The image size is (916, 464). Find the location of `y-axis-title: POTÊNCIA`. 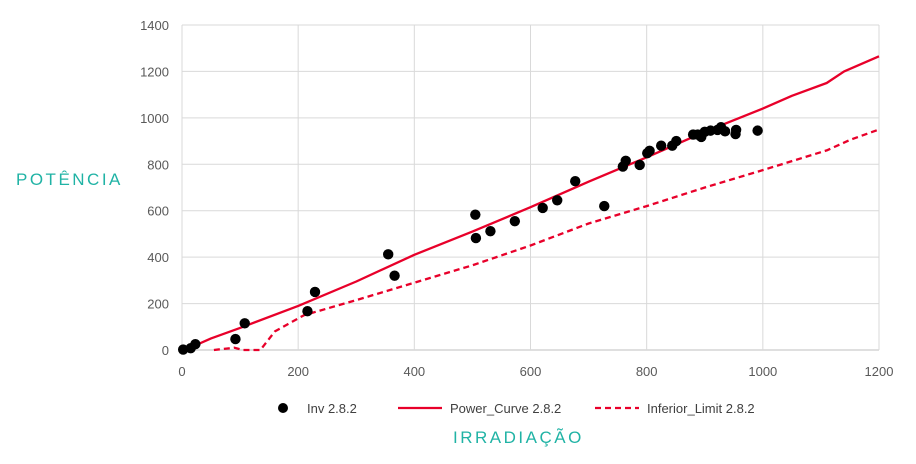

y-axis-title: POTÊNCIA is located at coordinates (69, 179).